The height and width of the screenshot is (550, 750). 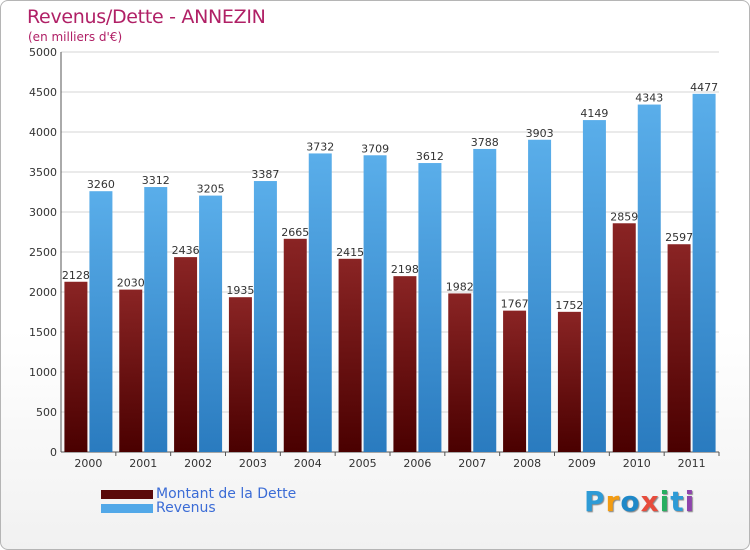 I want to click on x-tick-label: 2005, so click(x=363, y=463).